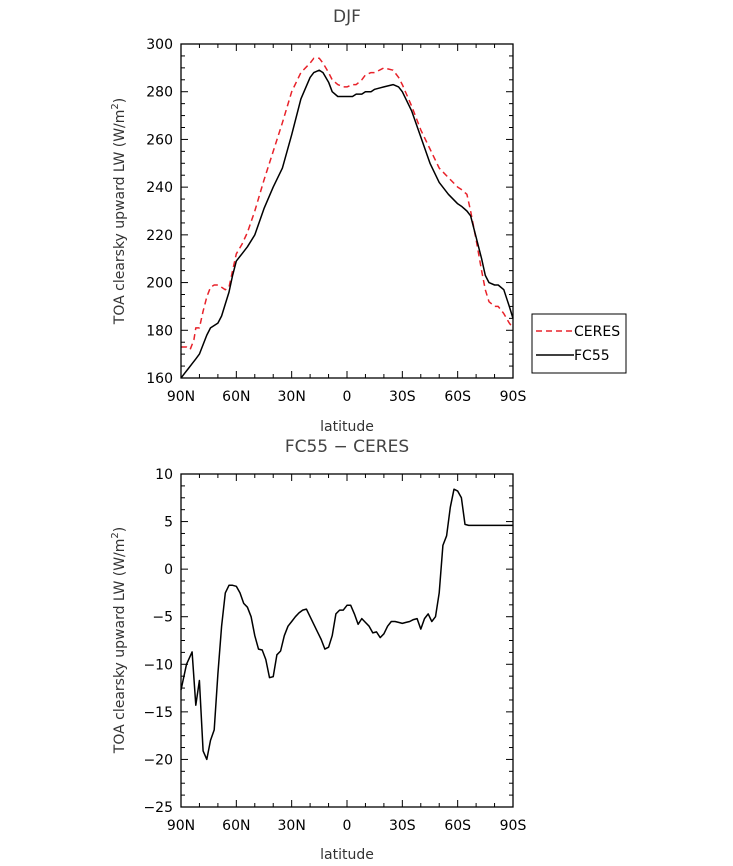 Image resolution: width=733 pixels, height=866 pixels. I want to click on y-tick-label: 200, so click(159, 284).